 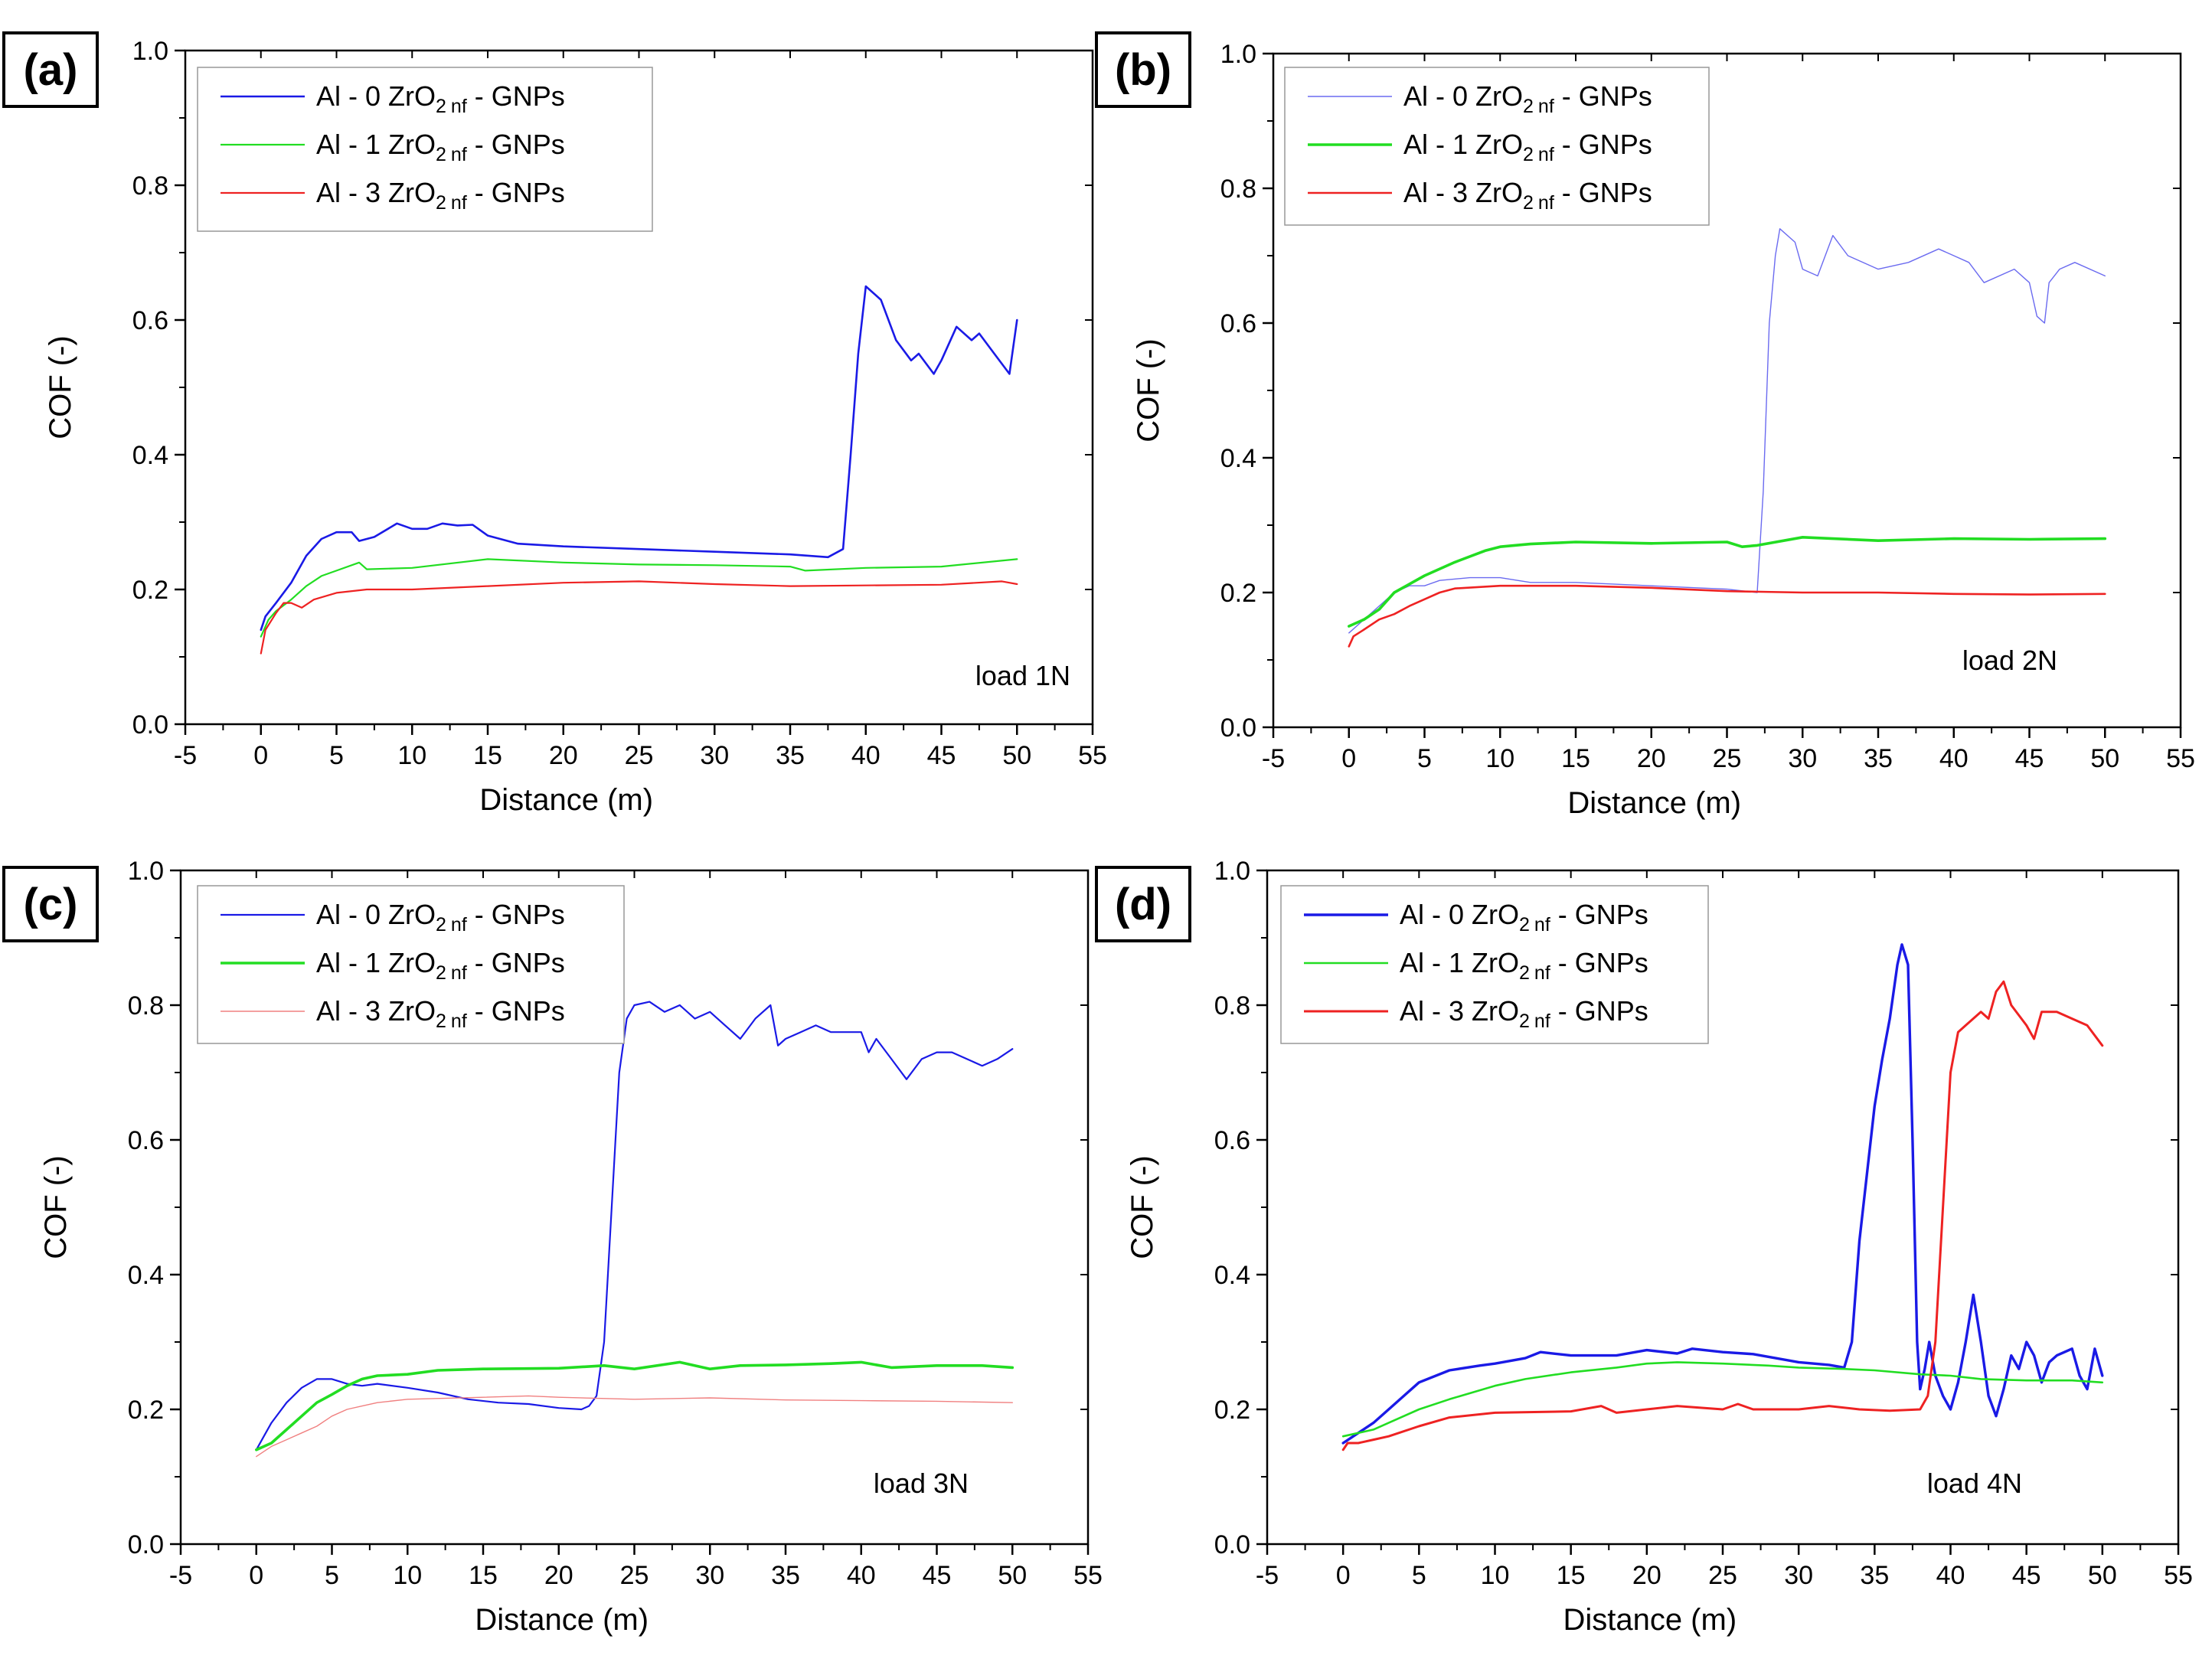 I want to click on panel-label: (a), so click(x=51, y=70).